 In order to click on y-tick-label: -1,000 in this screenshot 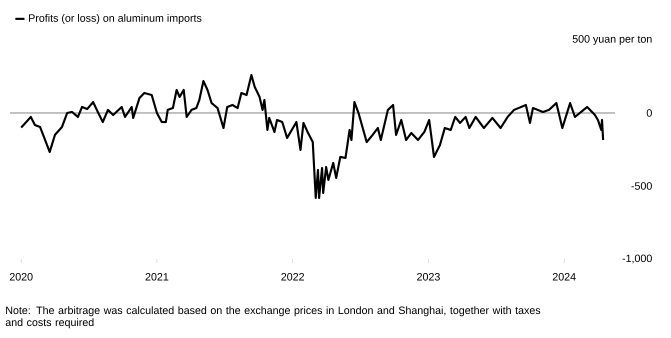, I will do `click(637, 259)`.